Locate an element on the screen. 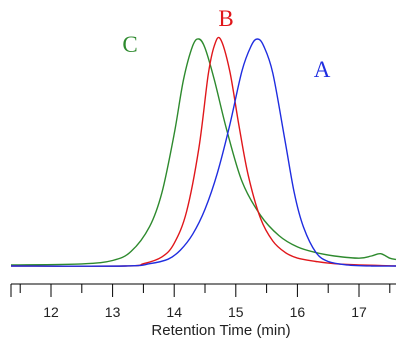 This screenshot has height=339, width=398. x-tick-label-12: 12 is located at coordinates (51, 312).